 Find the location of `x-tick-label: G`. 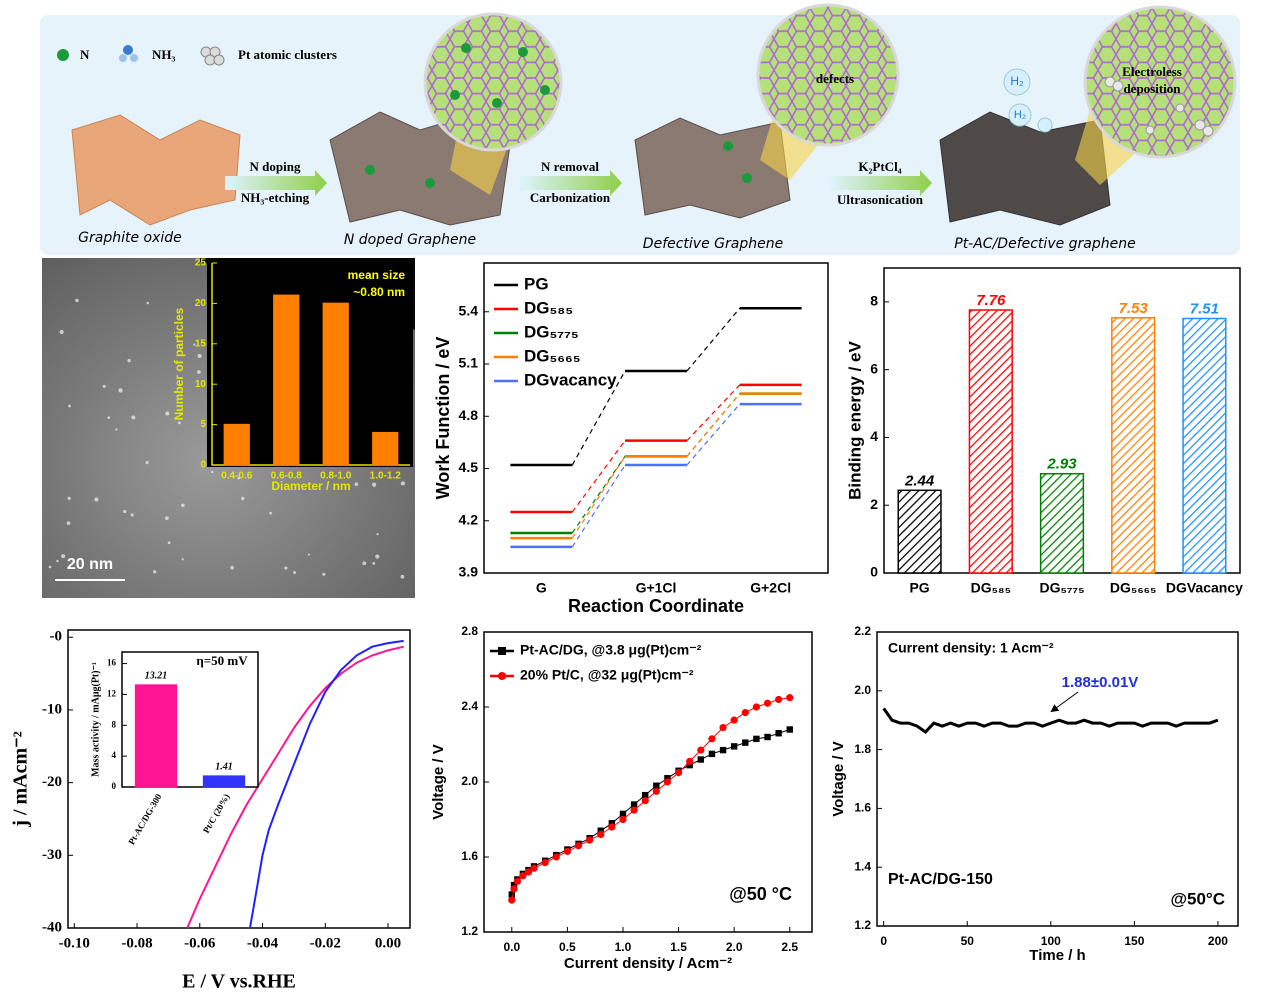

x-tick-label: G is located at coordinates (541, 588).